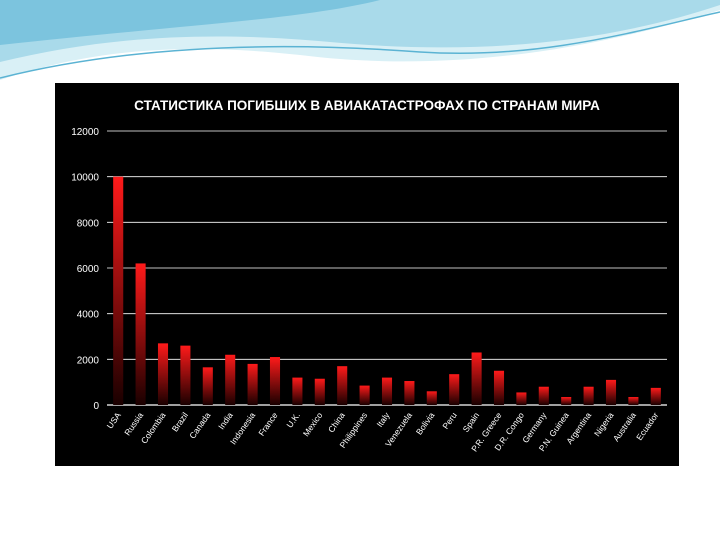 This screenshot has height=540, width=720. Describe the element at coordinates (88, 223) in the screenshot. I see `y-tick-label: 8000` at that location.